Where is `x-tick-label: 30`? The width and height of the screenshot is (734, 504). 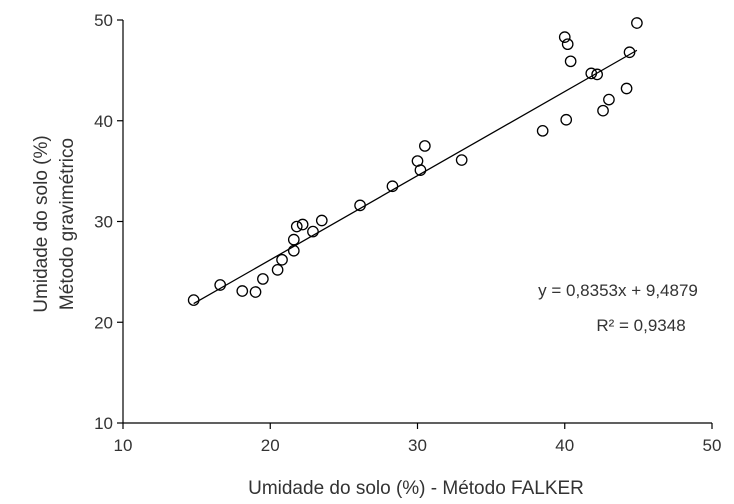 x-tick-label: 30 is located at coordinates (417, 445).